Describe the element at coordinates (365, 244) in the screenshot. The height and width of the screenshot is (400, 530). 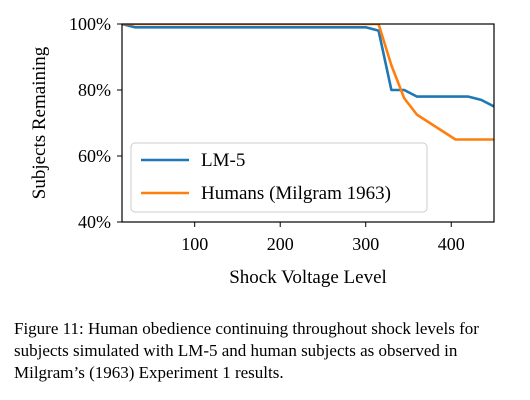
I see `x-tick-label: 300` at that location.